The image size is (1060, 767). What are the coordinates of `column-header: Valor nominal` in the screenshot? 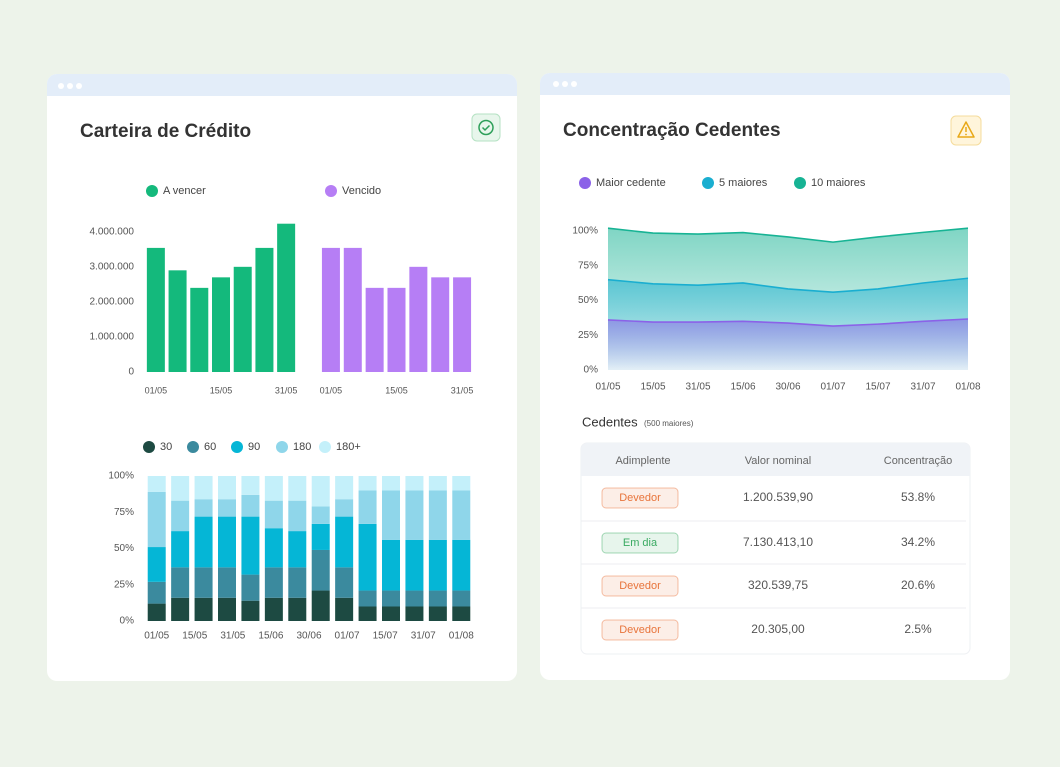 It's located at (778, 461).